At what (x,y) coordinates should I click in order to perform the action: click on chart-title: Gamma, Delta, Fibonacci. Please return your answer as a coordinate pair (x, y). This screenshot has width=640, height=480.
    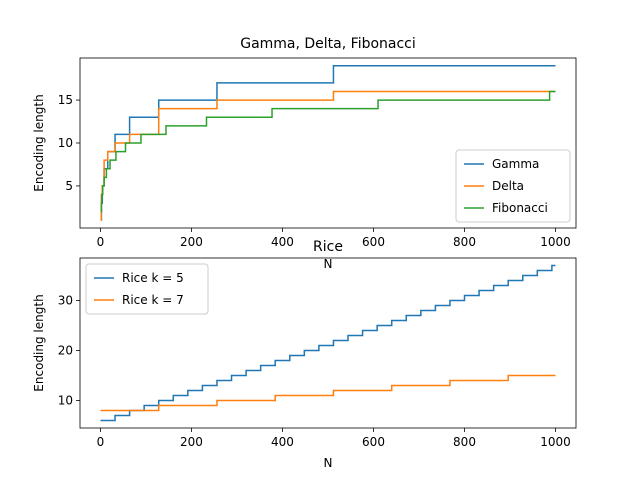
    Looking at the image, I should click on (328, 44).